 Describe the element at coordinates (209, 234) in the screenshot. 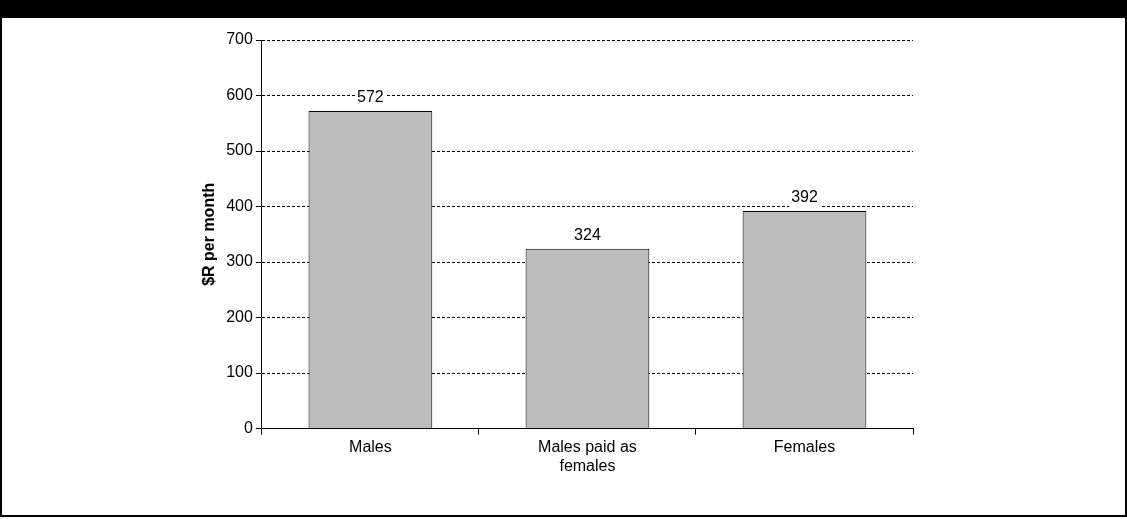

I see `y-axis-title: $R per month` at that location.